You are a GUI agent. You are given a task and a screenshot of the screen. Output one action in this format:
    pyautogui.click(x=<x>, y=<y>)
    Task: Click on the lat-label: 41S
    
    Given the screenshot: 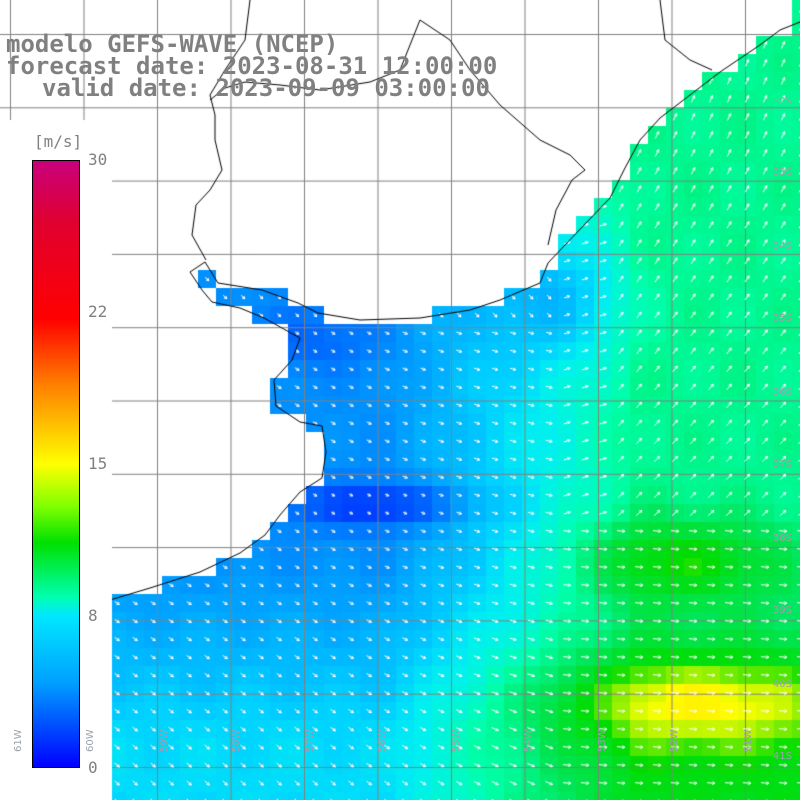 What is the action you would take?
    pyautogui.click(x=782, y=756)
    